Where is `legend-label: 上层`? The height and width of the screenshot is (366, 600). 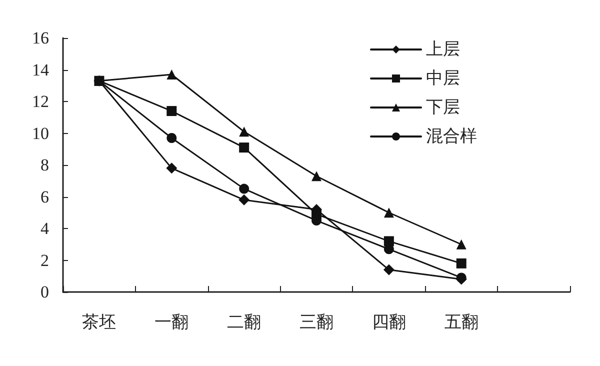 legend-label: 上层 is located at coordinates (443, 50).